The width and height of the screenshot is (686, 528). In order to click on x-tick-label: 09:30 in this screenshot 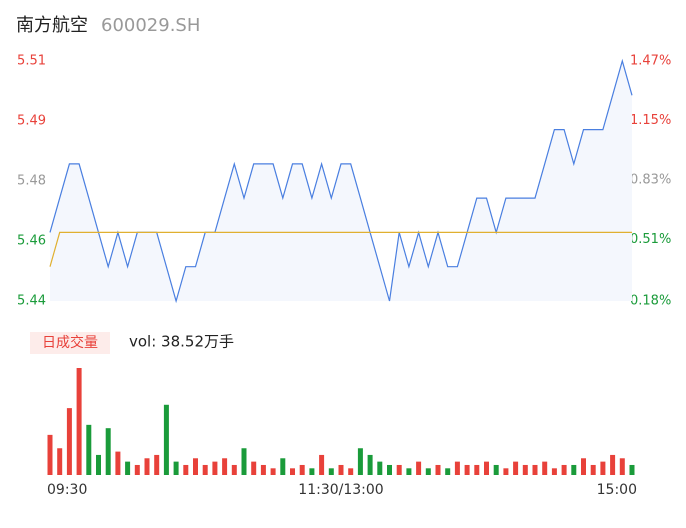, I will do `click(67, 490)`.